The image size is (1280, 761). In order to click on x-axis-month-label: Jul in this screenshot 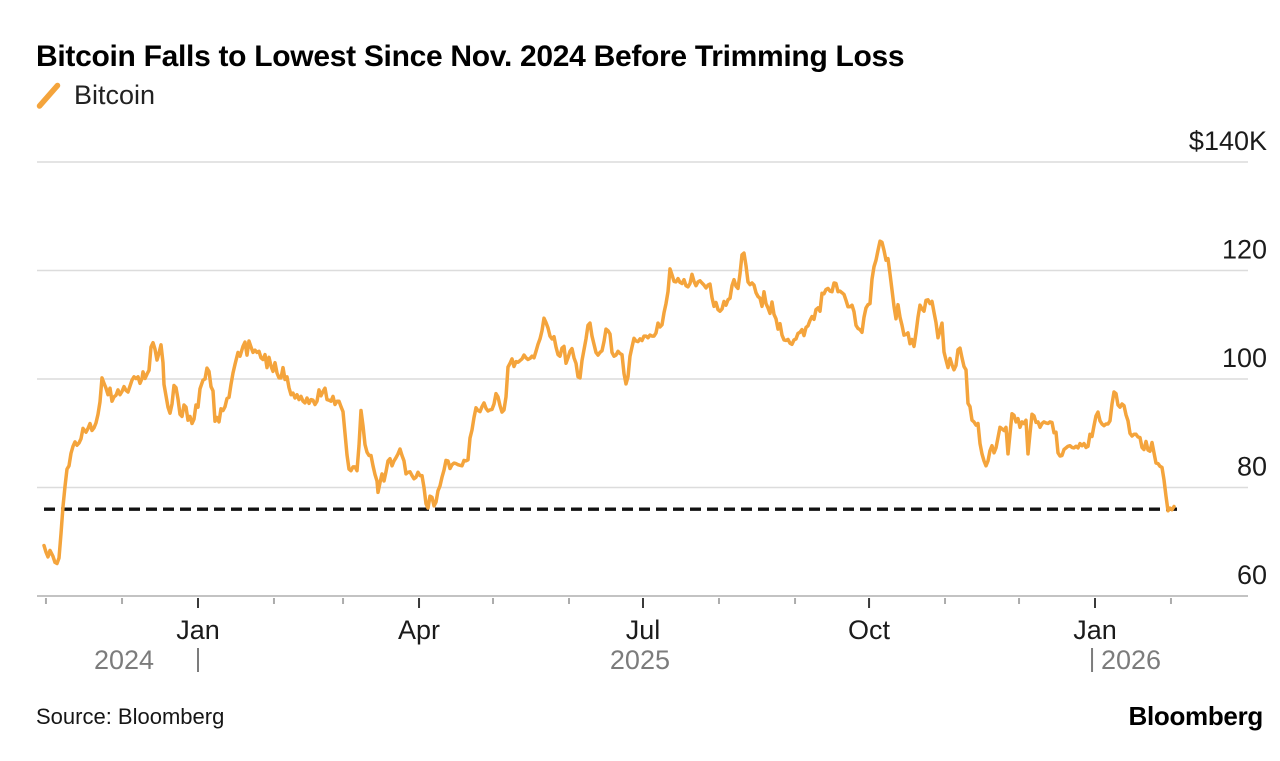, I will do `click(643, 630)`.